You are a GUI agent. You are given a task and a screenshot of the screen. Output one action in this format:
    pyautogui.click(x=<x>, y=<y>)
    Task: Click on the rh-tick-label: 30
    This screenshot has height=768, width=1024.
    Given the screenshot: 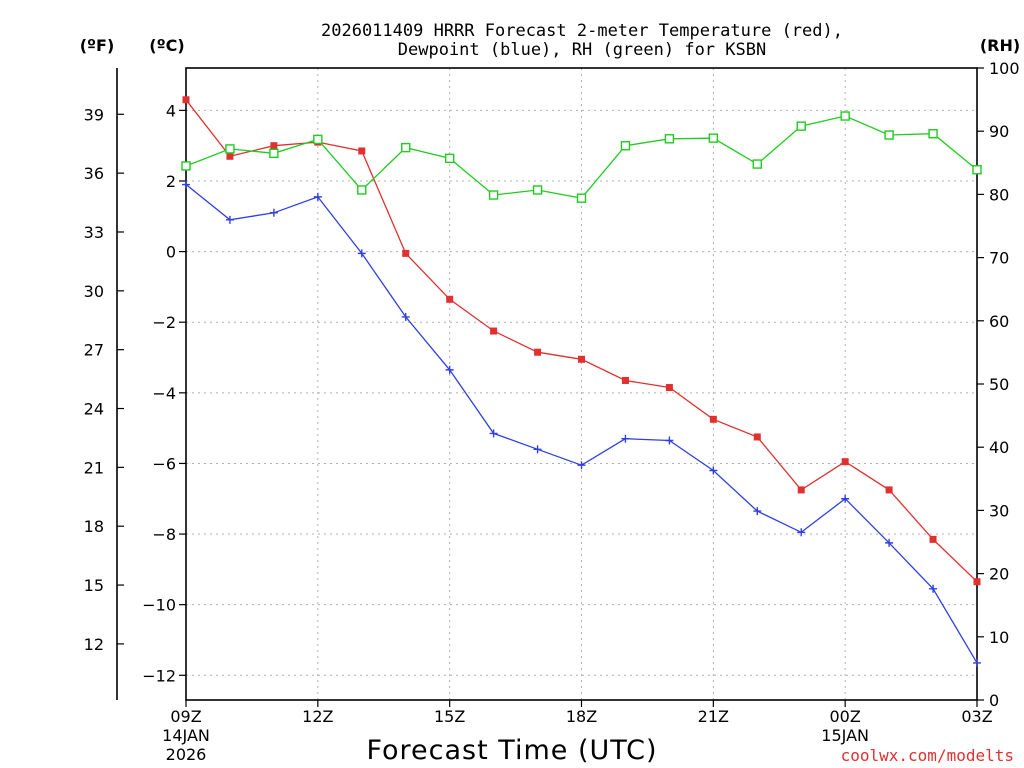 What is the action you would take?
    pyautogui.click(x=999, y=510)
    